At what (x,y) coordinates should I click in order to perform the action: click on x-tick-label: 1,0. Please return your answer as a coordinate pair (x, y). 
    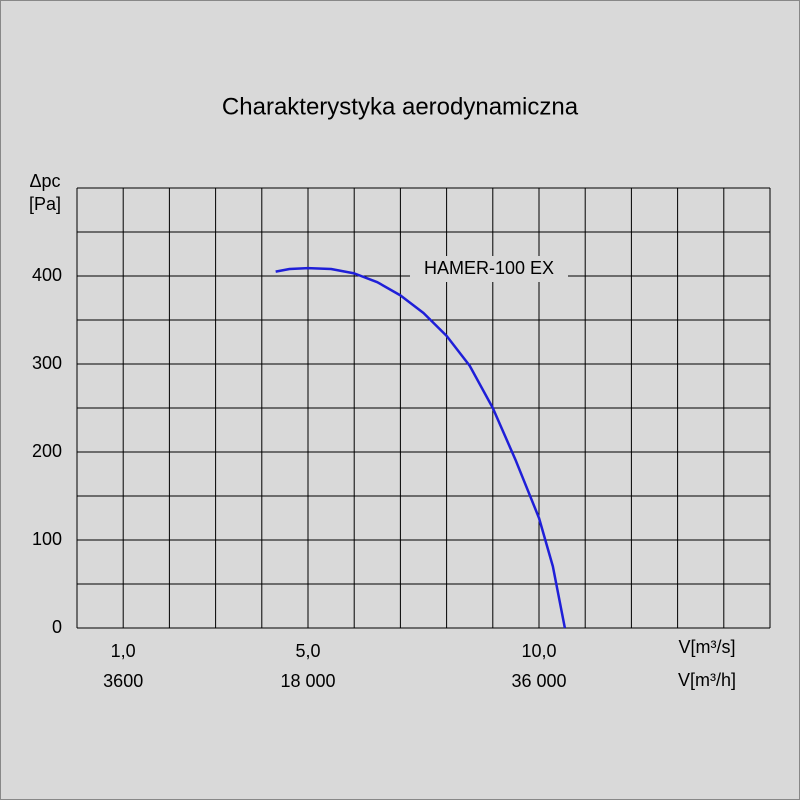
    Looking at the image, I should click on (123, 651).